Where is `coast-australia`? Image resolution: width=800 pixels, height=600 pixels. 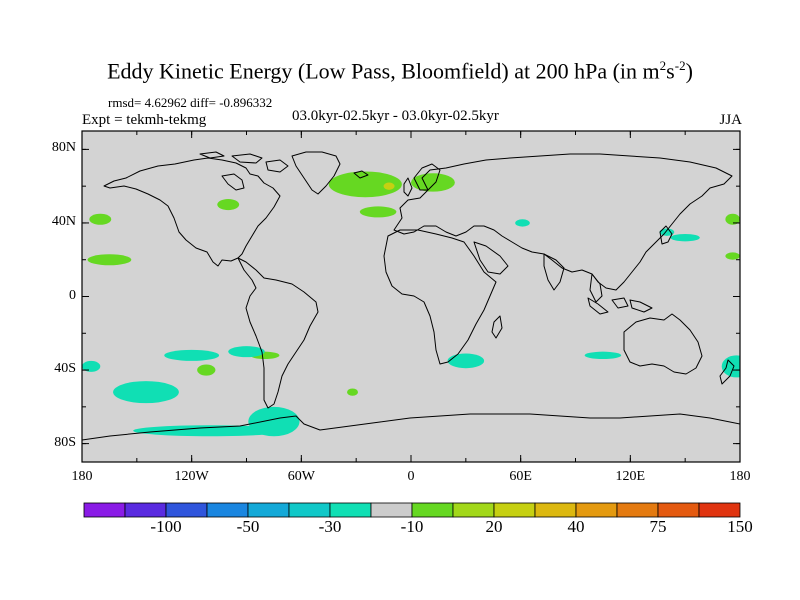
coast-australia is located at coordinates (663, 344).